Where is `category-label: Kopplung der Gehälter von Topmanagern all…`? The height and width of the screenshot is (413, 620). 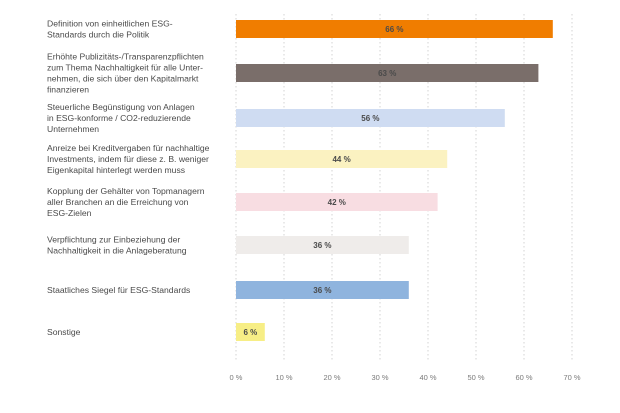 category-label: Kopplung der Gehälter von Topmanagern all… is located at coordinates (126, 202).